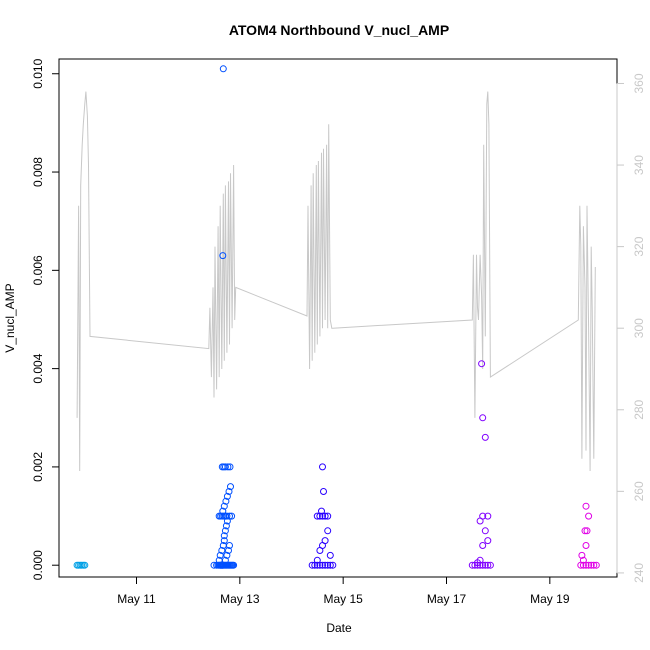 This screenshot has height=650, width=650. Describe the element at coordinates (339, 628) in the screenshot. I see `x-axis-label: Date` at that location.